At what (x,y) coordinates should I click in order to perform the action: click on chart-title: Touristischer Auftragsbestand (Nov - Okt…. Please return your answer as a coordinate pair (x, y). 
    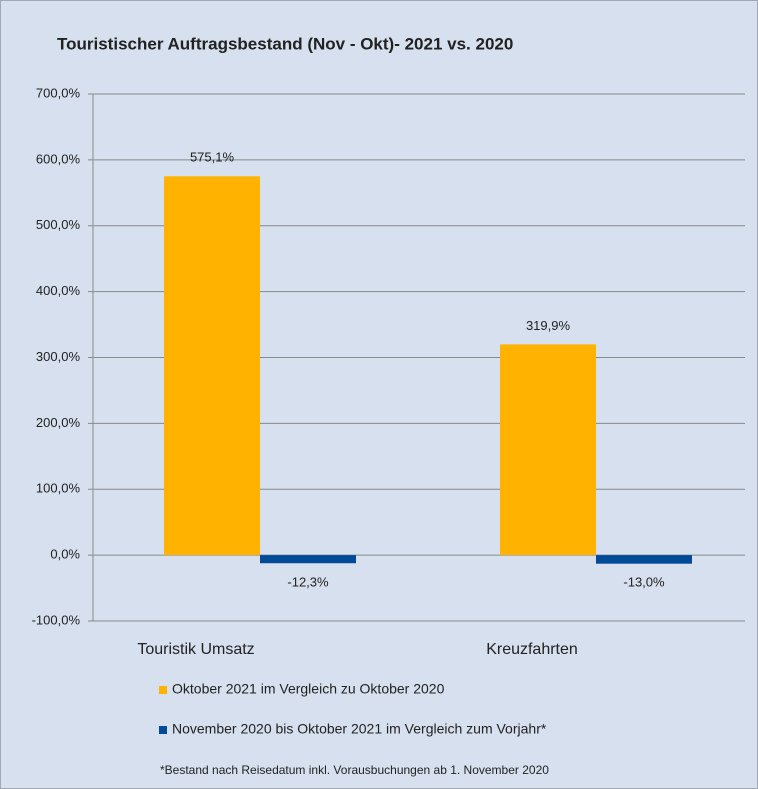
    Looking at the image, I should click on (285, 43).